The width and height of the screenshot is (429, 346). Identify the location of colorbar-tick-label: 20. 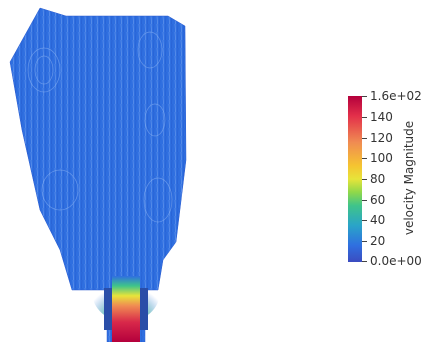
(378, 241).